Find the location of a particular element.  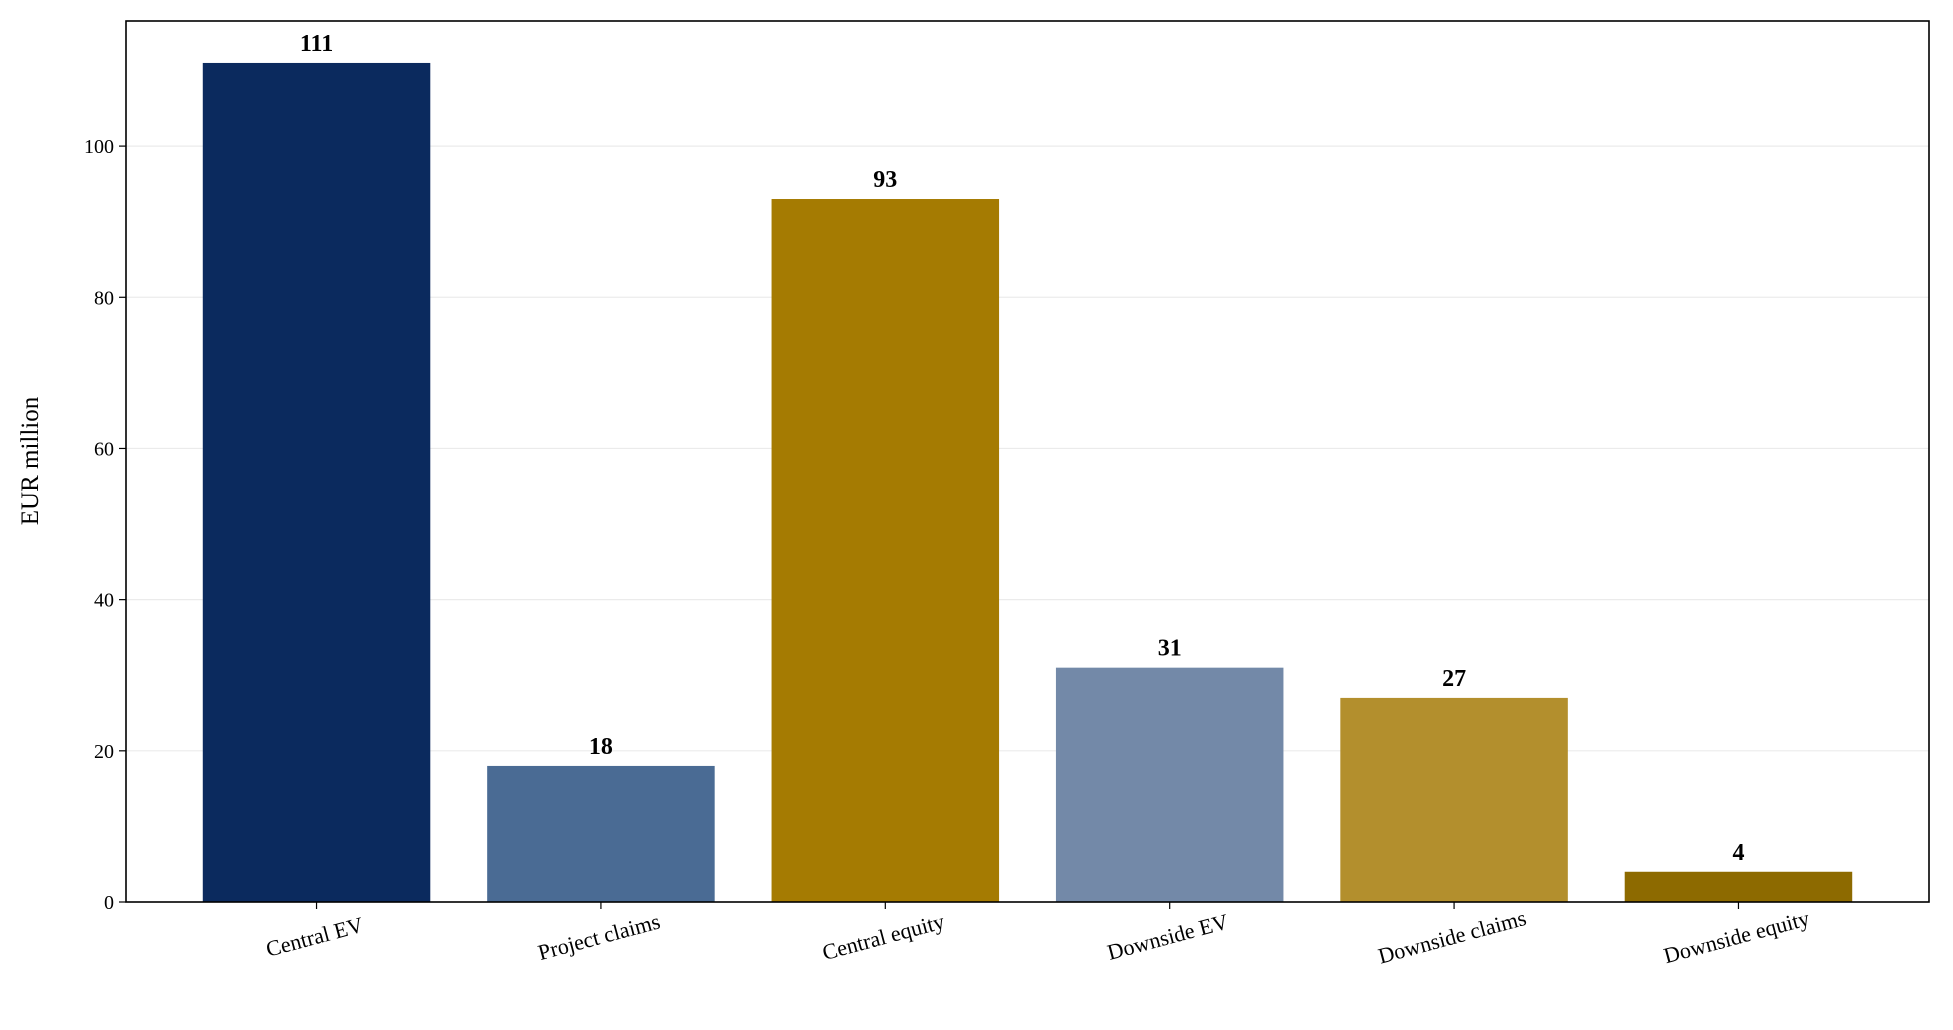

x-tick-label: Central equity is located at coordinates (883, 936).